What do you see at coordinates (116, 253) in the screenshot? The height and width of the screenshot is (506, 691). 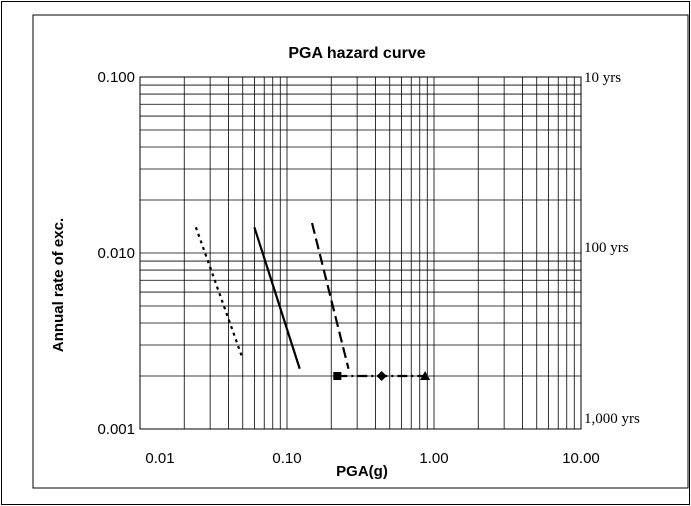 I see `y-tick-label-1: 0.010` at bounding box center [116, 253].